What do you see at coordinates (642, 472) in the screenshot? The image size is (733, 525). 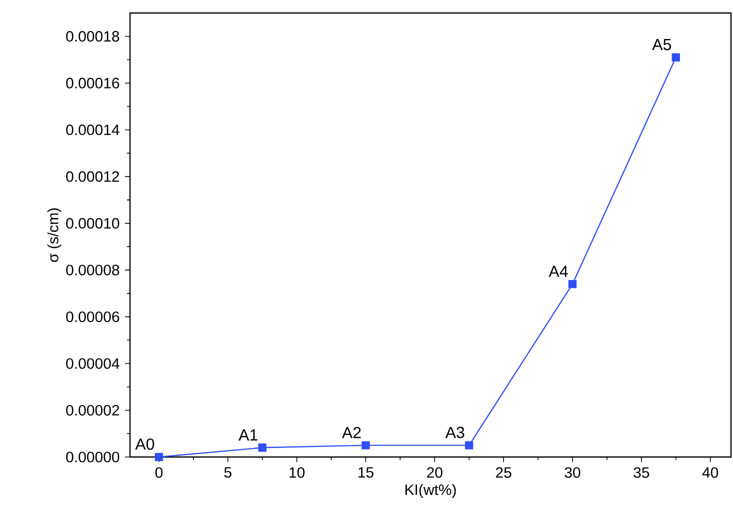 I see `x-tick-label: 35` at bounding box center [642, 472].